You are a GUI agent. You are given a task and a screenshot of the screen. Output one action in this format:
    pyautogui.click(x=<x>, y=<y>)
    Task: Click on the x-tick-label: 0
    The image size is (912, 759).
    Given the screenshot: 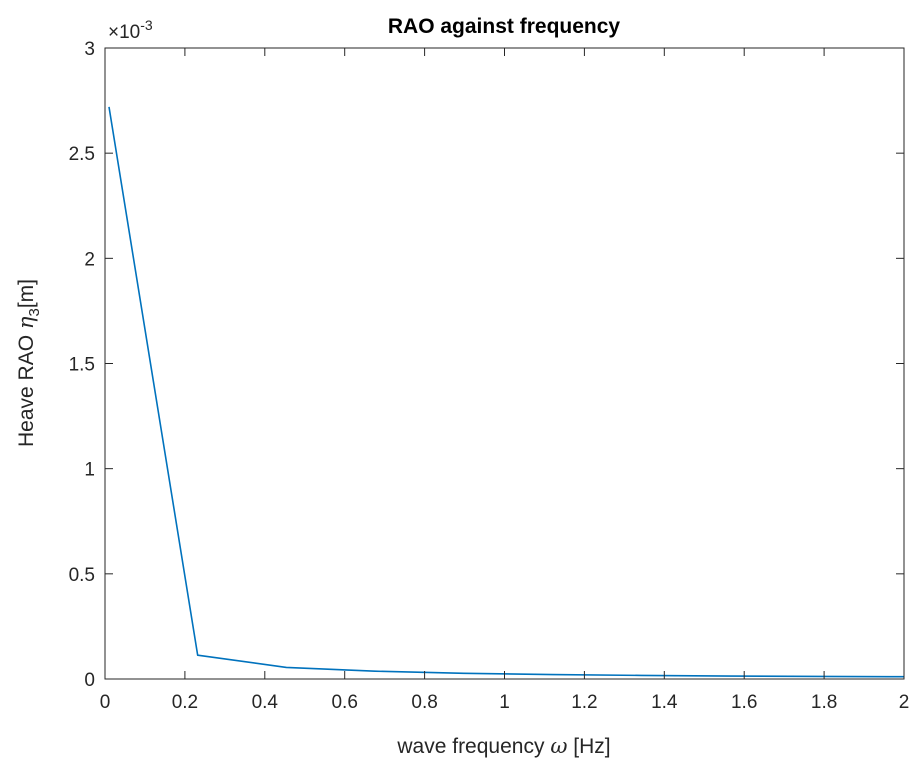 What is the action you would take?
    pyautogui.click(x=105, y=702)
    